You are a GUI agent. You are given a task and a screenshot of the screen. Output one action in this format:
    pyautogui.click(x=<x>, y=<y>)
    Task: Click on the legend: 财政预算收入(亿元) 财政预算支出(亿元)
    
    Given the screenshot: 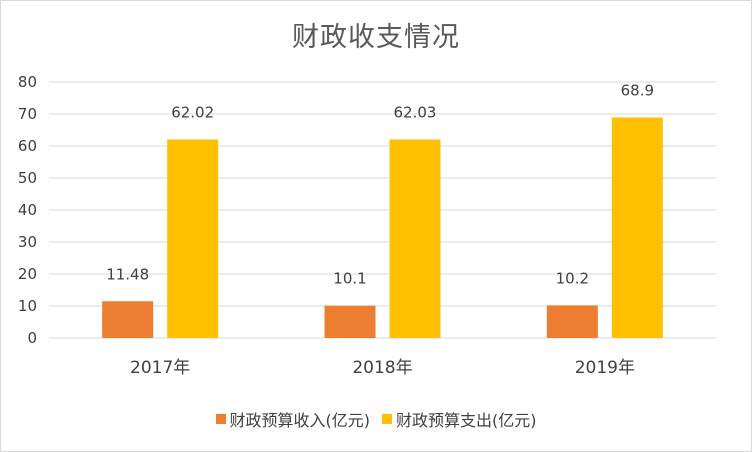 What is the action you would take?
    pyautogui.click(x=376, y=419)
    